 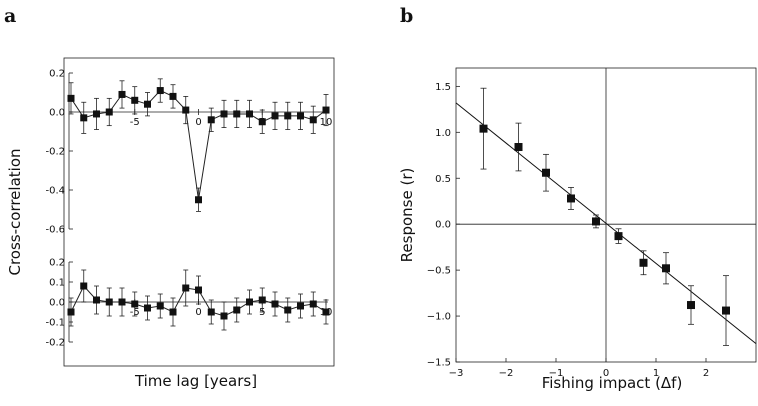 I want to click on b-x-tick-label: 0, so click(x=606, y=373).